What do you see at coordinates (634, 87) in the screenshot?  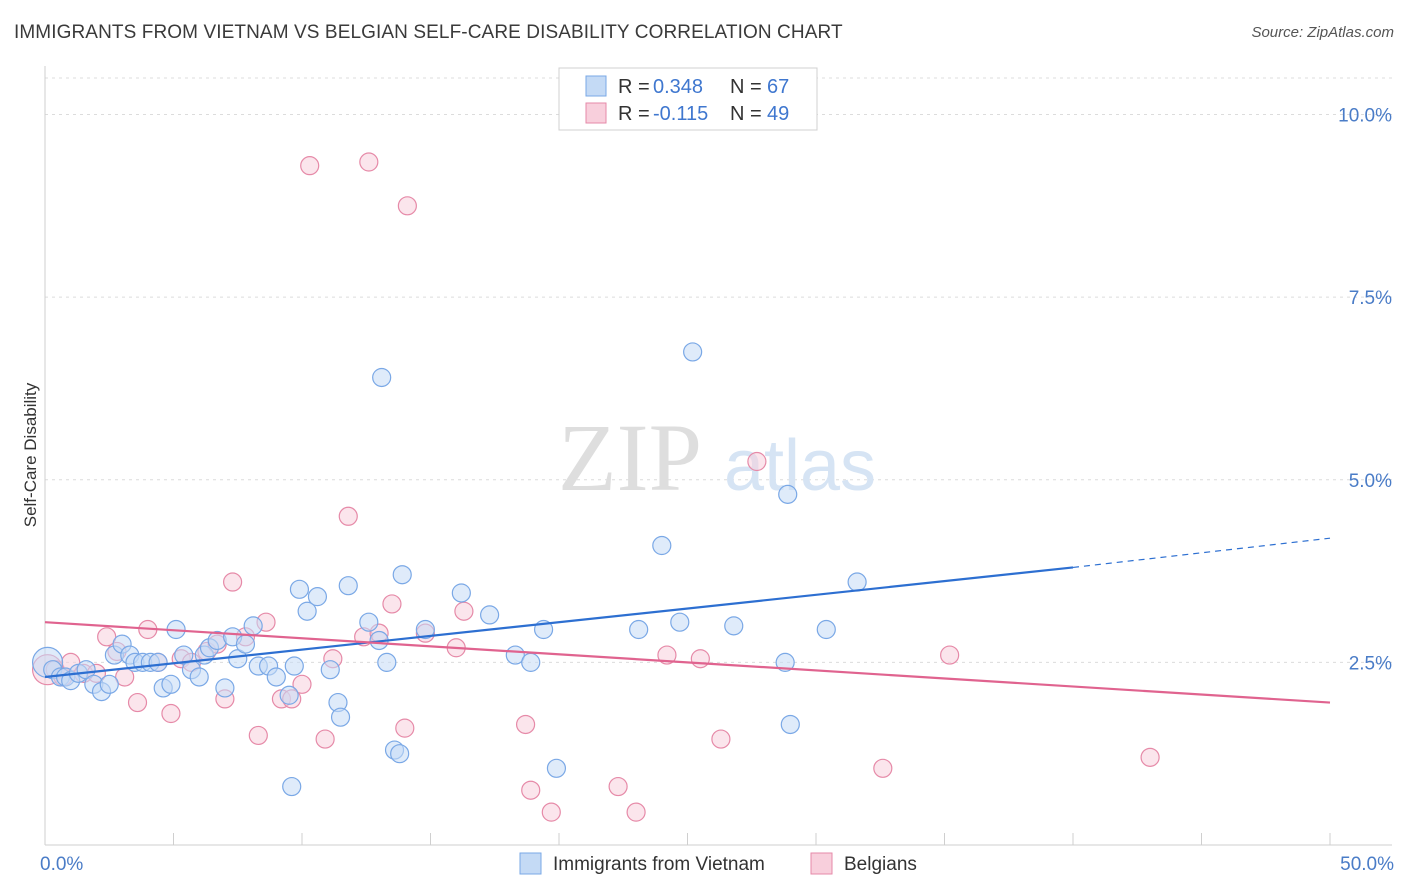 I see `legend-r-label-1: R =` at bounding box center [634, 87].